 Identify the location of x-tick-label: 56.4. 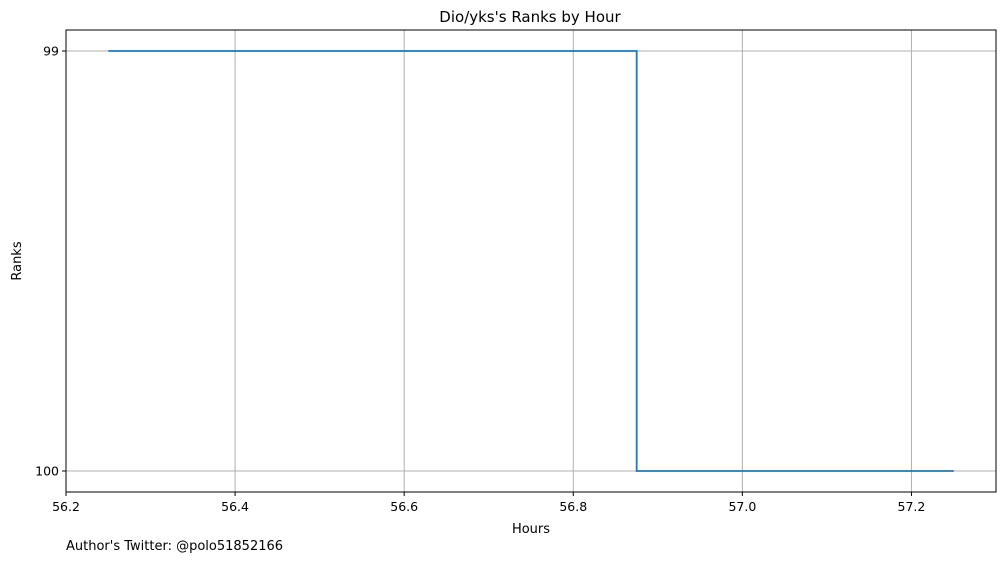
(235, 506).